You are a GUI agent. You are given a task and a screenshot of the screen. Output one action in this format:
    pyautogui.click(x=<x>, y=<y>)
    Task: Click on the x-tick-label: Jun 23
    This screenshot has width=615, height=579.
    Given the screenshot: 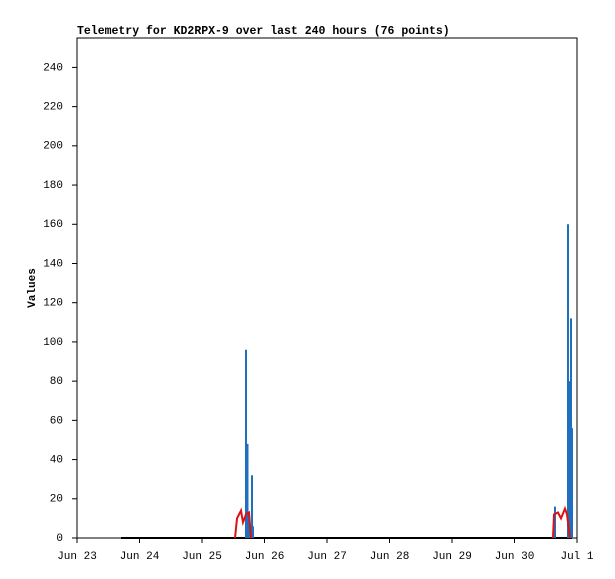 What is the action you would take?
    pyautogui.click(x=77, y=557)
    